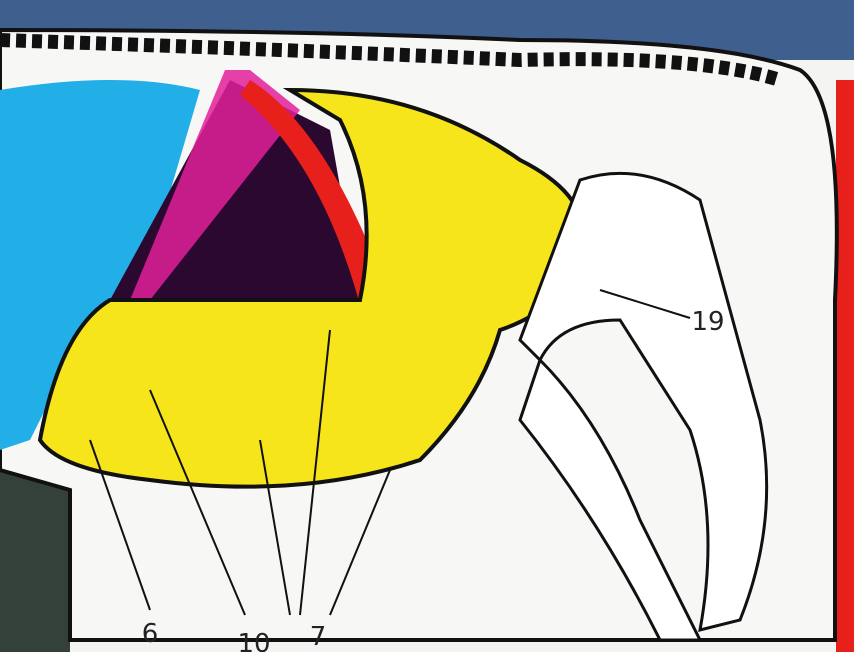 This screenshot has width=854, height=652. Describe the element at coordinates (35, 561) in the screenshot. I see `backdrop-dark` at that location.